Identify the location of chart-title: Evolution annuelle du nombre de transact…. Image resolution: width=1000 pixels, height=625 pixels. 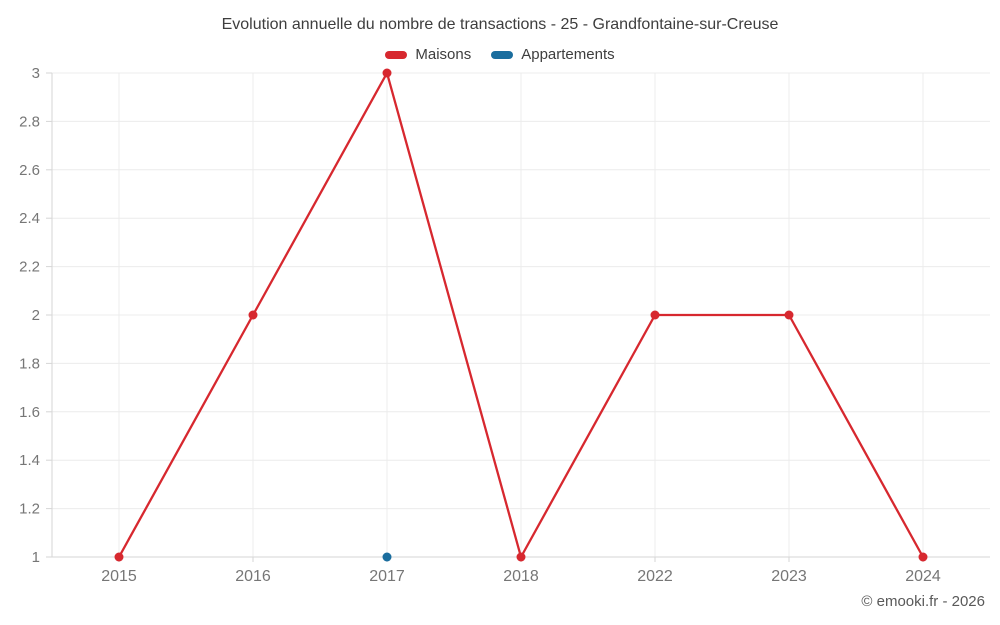
(500, 24).